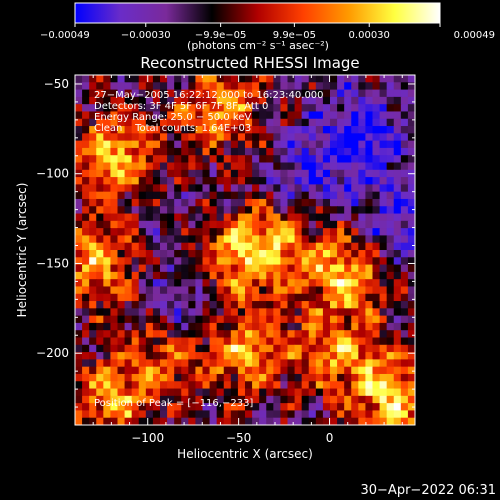  I want to click on y-axis-label: Heliocentric Y (arcsec), so click(22, 250).